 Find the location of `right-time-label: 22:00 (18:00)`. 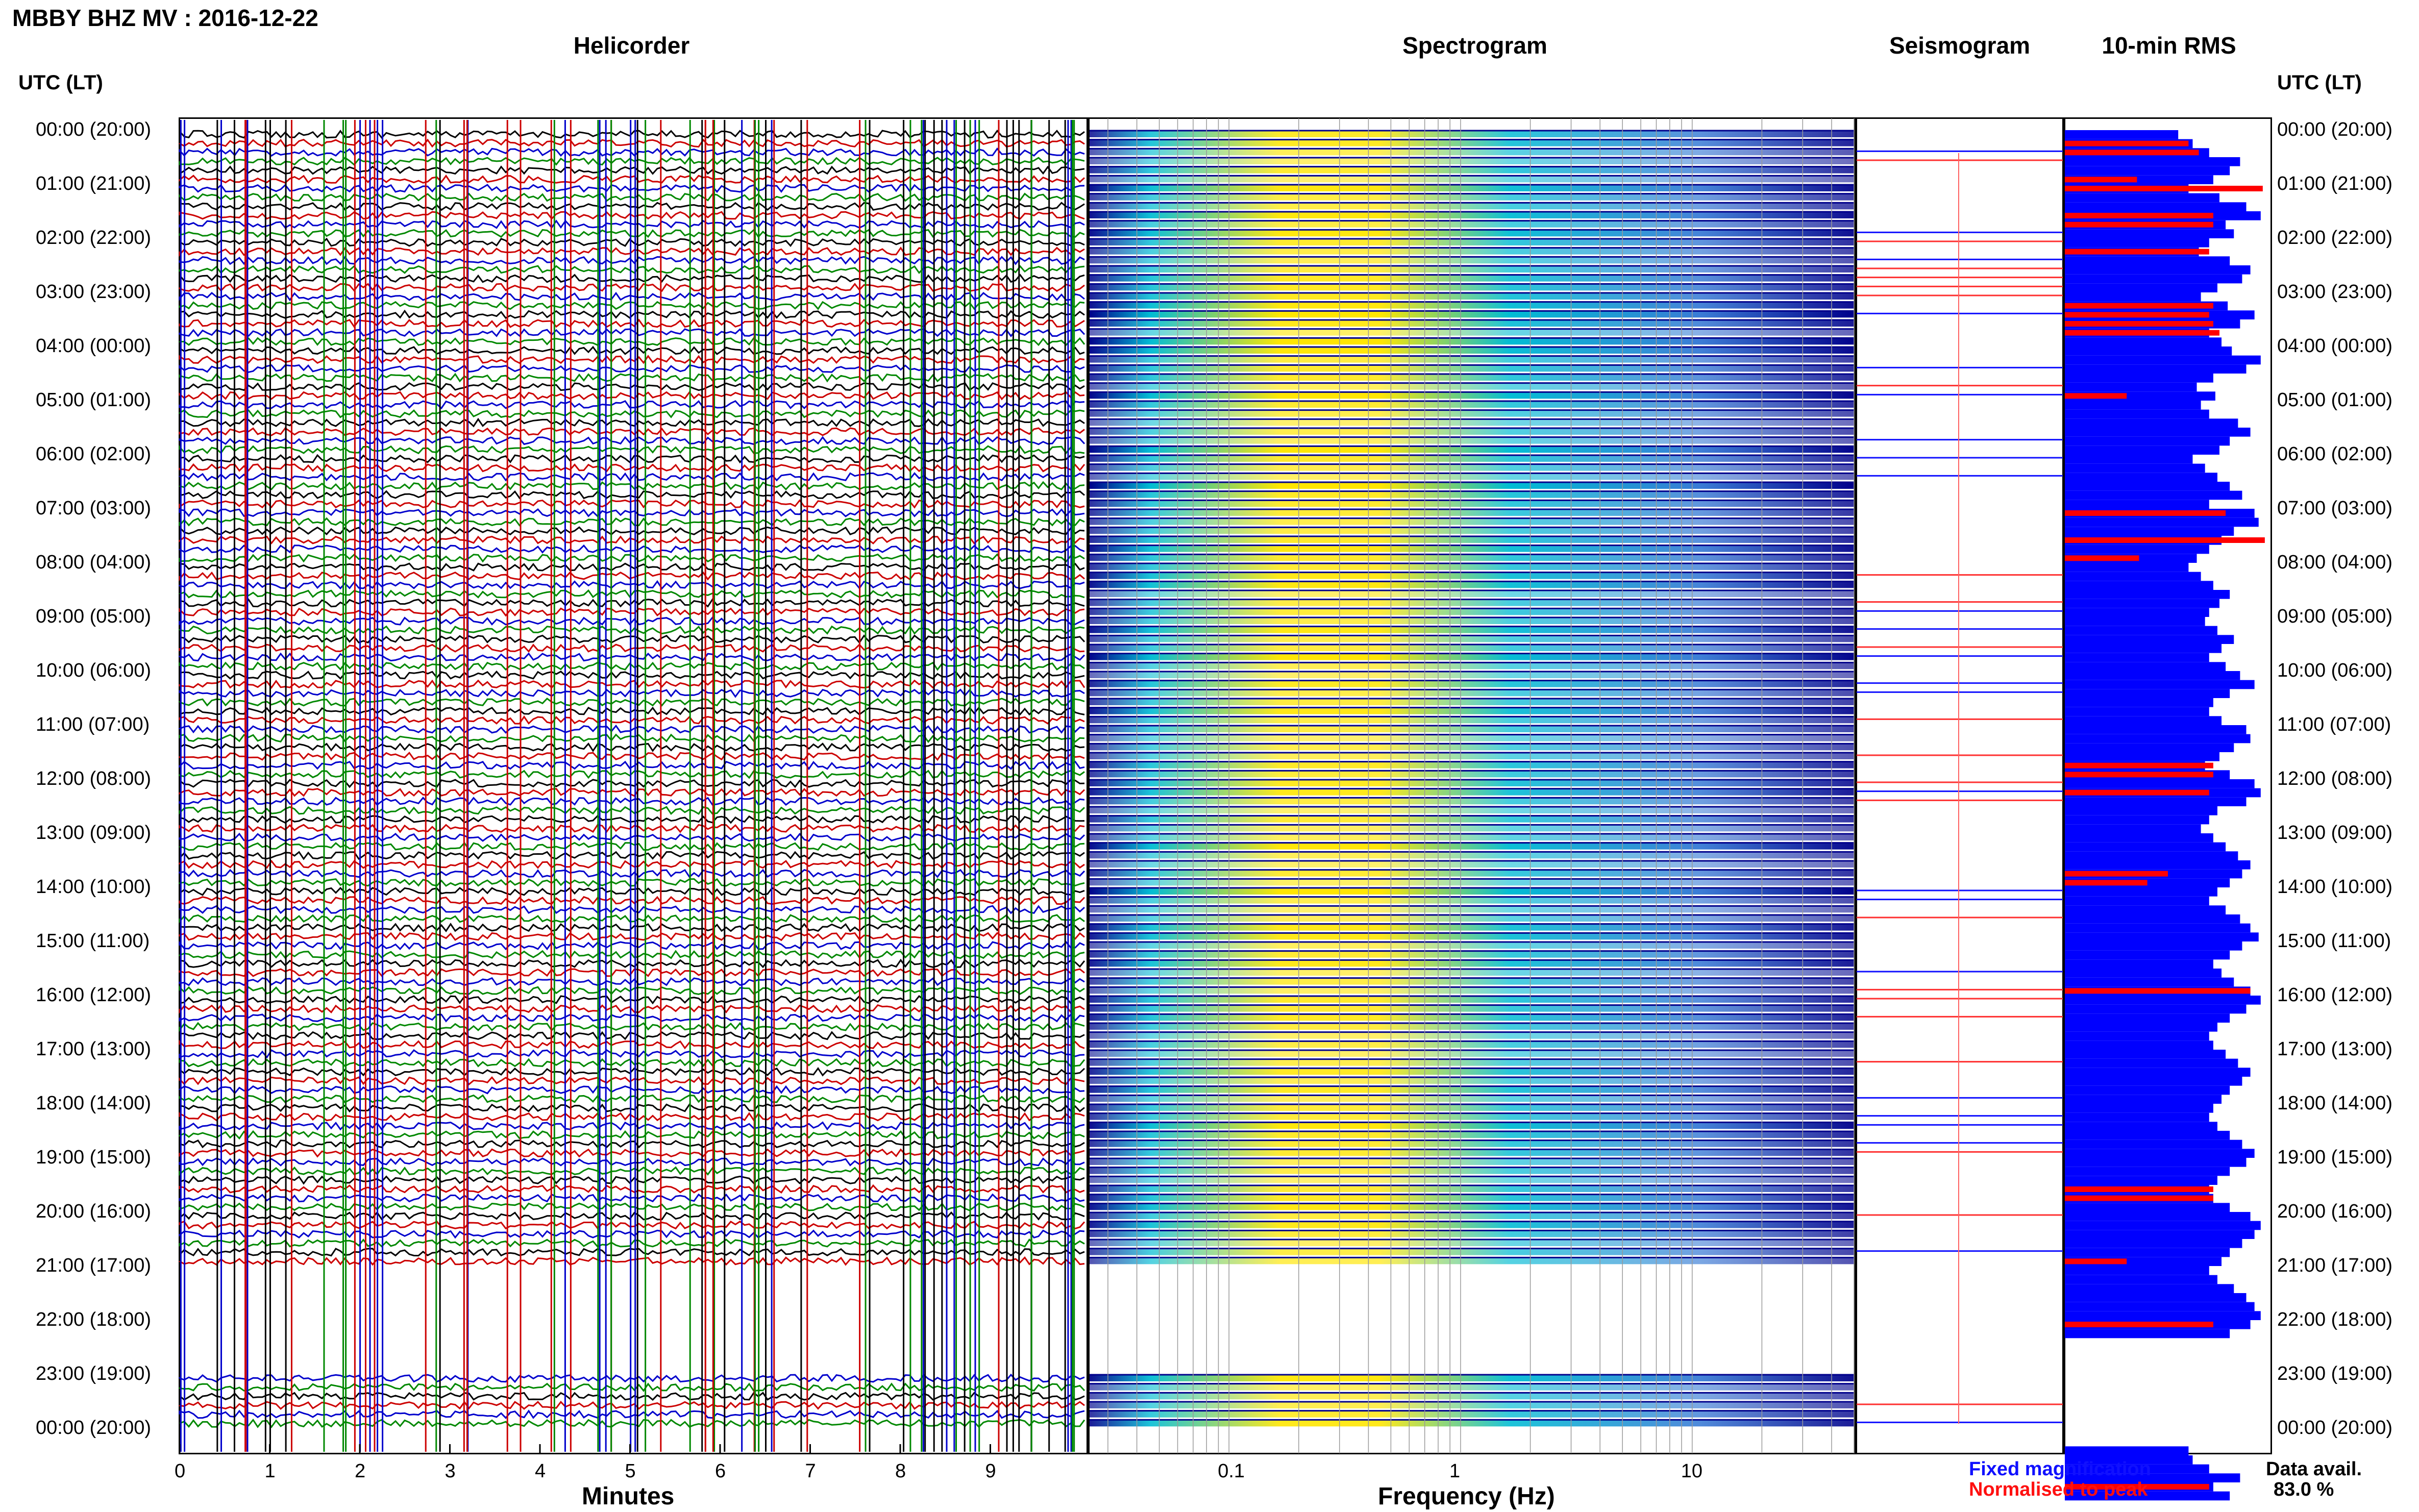

right-time-label: 22:00 (18:00) is located at coordinates (2335, 1319).